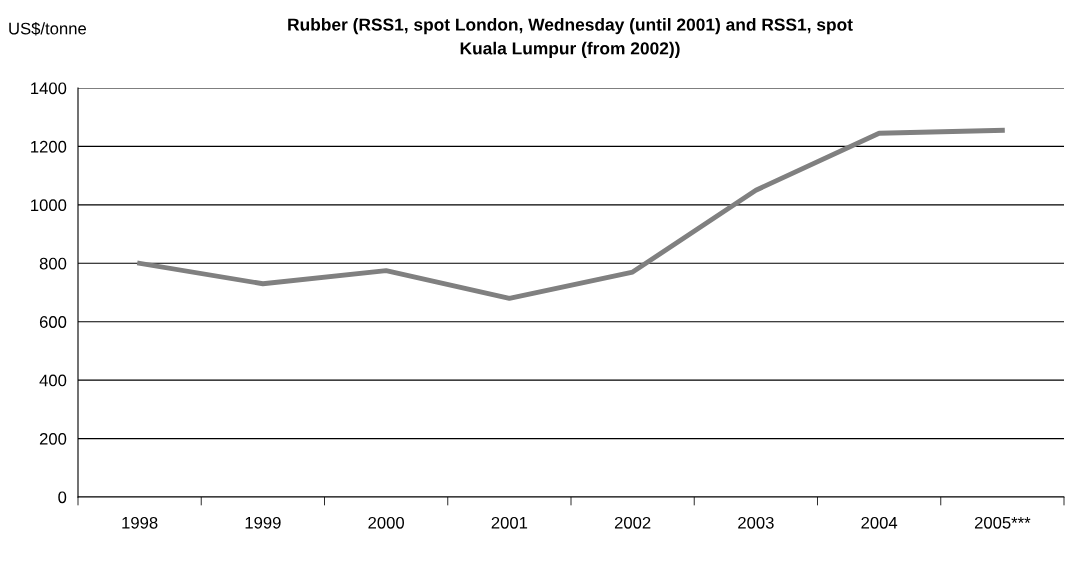 Image resolution: width=1074 pixels, height=563 pixels. What do you see at coordinates (49, 146) in the screenshot?
I see `y-tick-label: 1200` at bounding box center [49, 146].